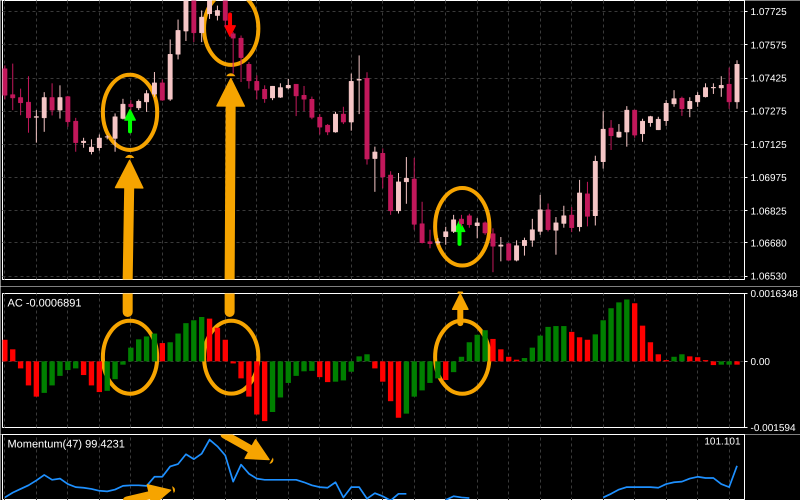  What do you see at coordinates (773, 428) in the screenshot?
I see `y-tick-label: -0.001594` at bounding box center [773, 428].